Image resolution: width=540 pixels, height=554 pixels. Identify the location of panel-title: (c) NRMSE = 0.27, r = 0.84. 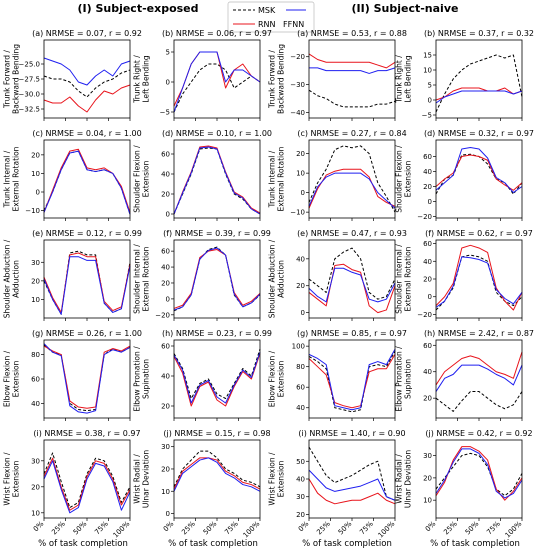
(351, 133).